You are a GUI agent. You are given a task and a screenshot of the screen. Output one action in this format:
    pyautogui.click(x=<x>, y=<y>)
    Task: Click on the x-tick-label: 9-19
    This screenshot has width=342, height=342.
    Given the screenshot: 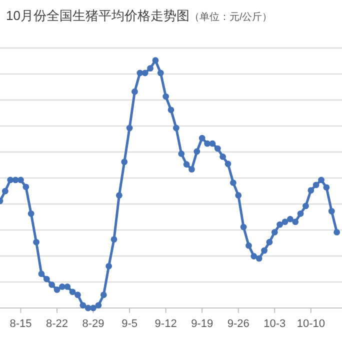 What is the action you would take?
    pyautogui.click(x=202, y=324)
    